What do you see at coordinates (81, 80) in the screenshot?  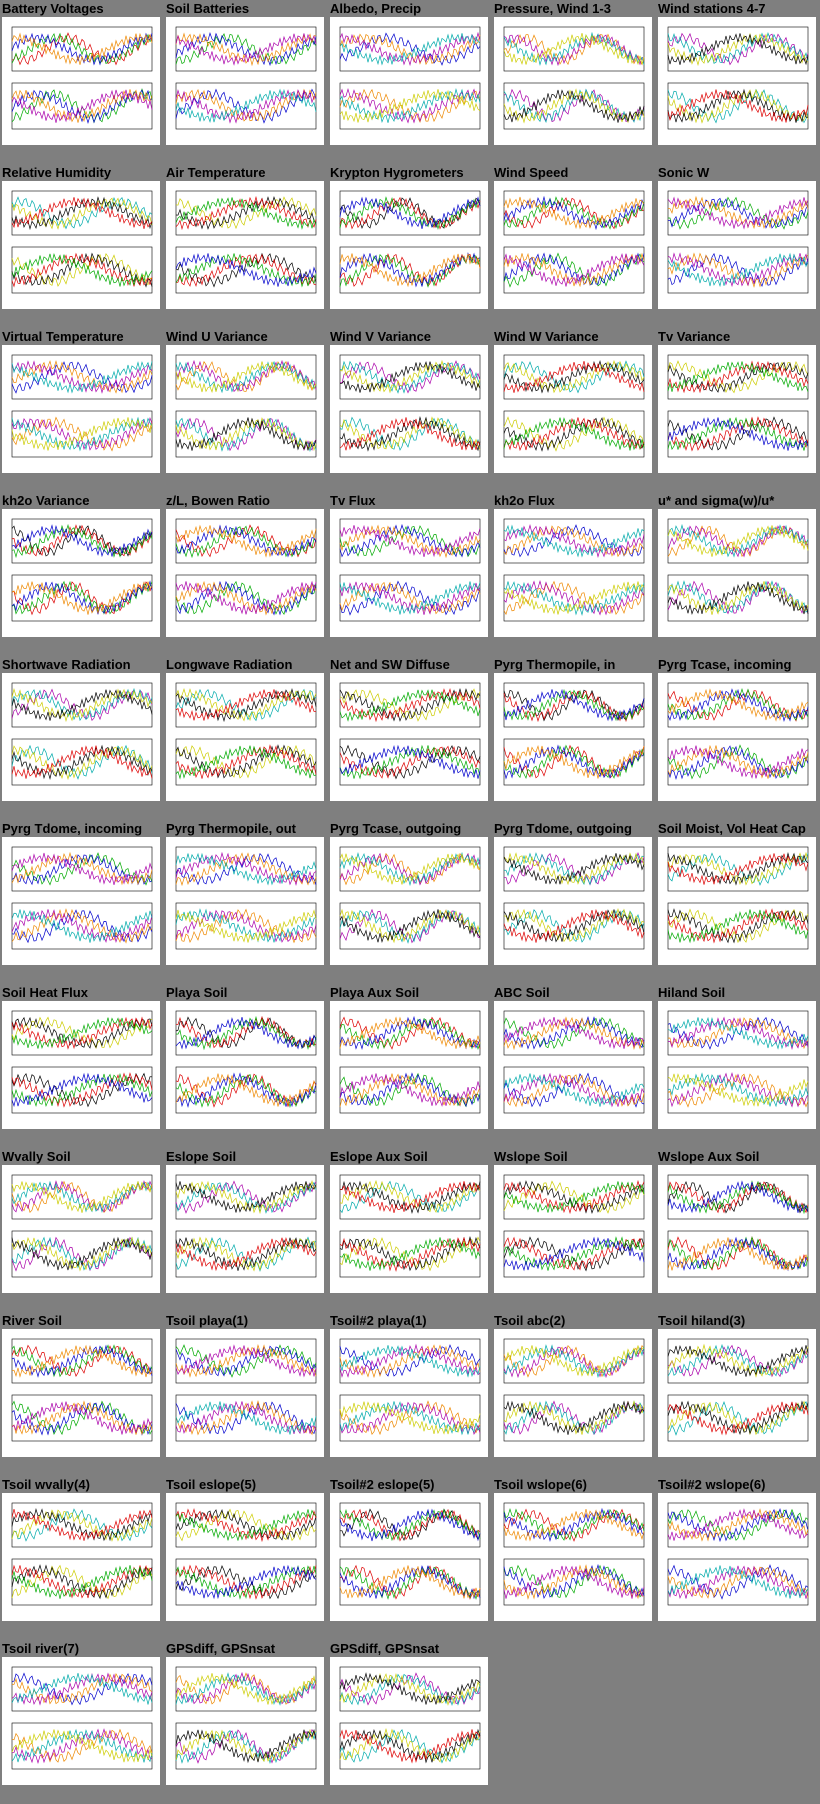 I see `plot-tile: Battery Voltages` at bounding box center [81, 80].